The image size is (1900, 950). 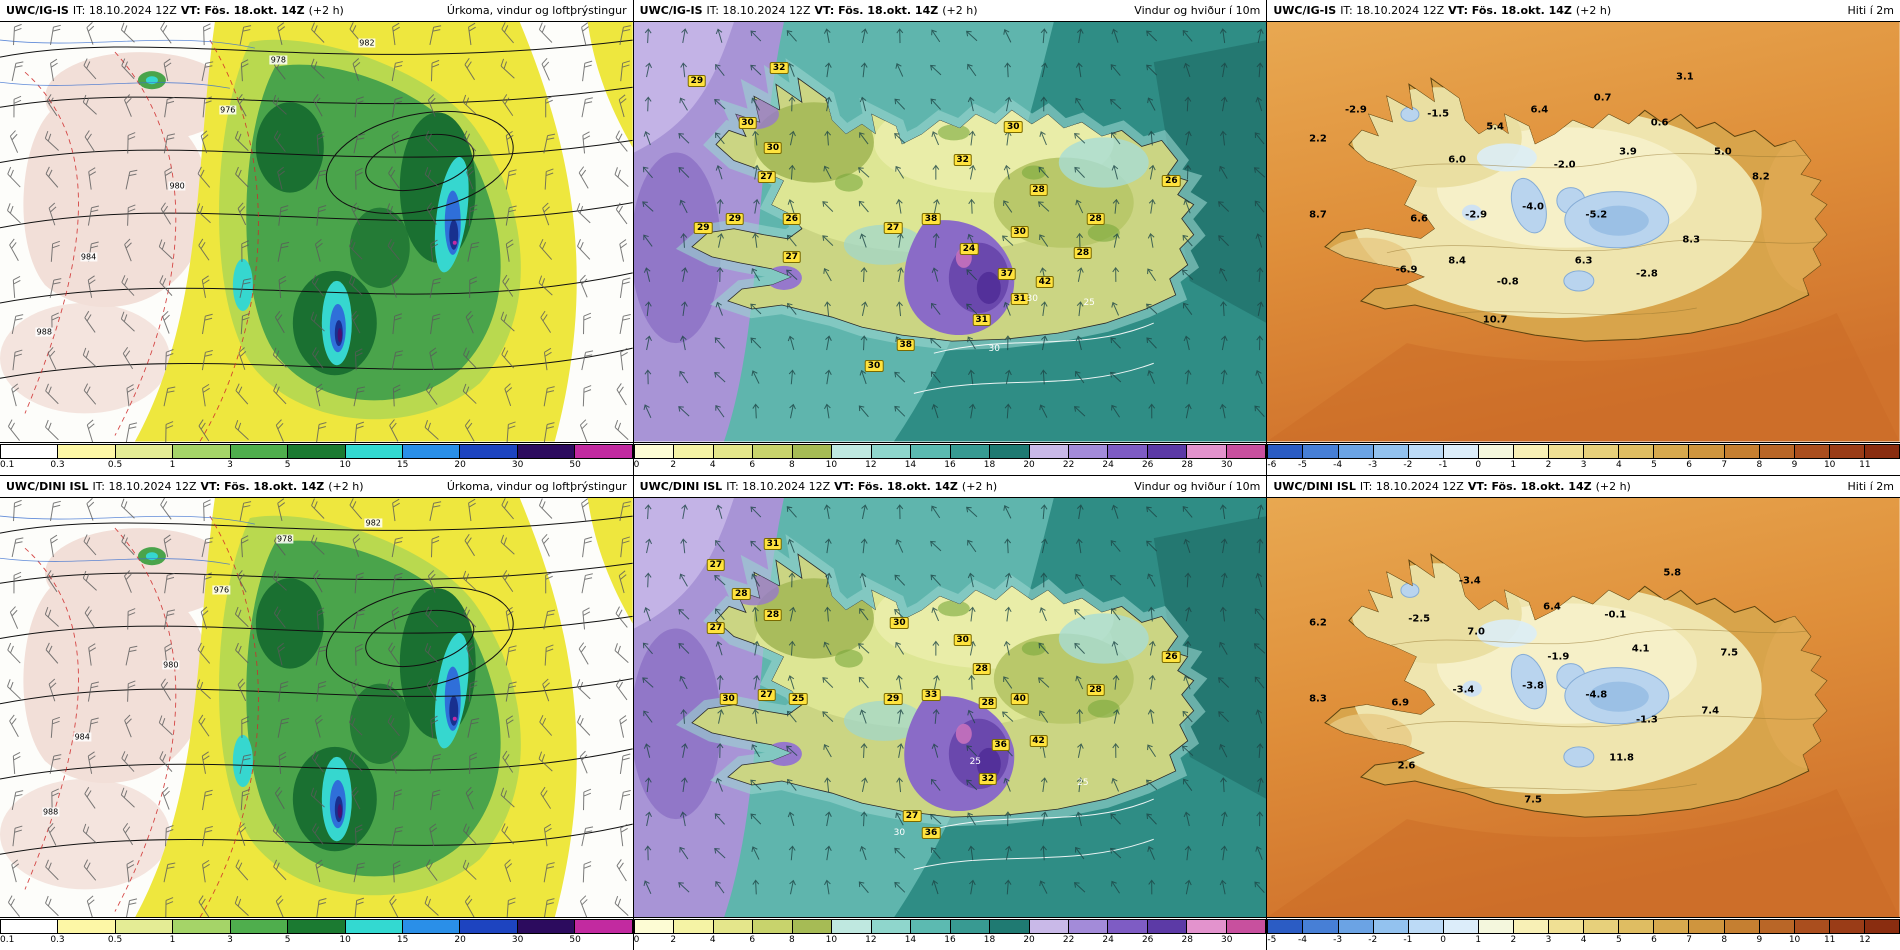 What do you see at coordinates (575, 940) in the screenshot?
I see `colorbar-tick-label: 50` at bounding box center [575, 940].